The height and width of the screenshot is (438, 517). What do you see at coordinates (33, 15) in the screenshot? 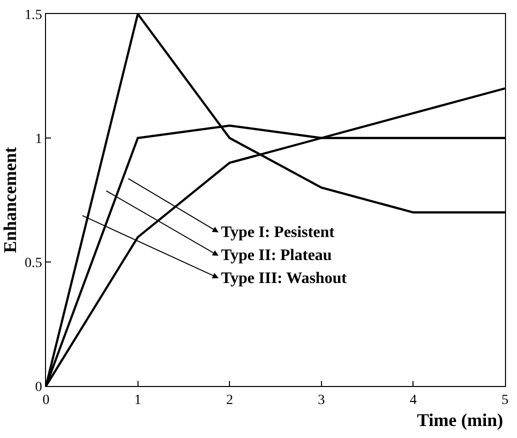
I see `y-tick-label: 1.5` at bounding box center [33, 15].